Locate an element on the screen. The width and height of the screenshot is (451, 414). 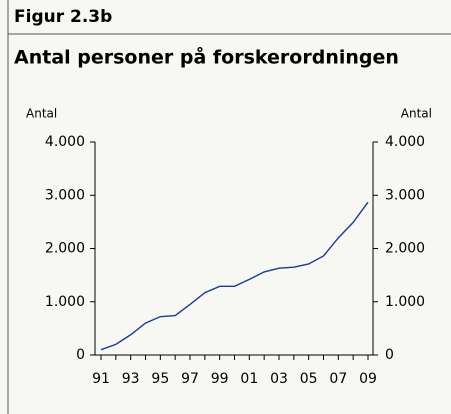
y2-tick-label: 4.000 is located at coordinates (405, 142).